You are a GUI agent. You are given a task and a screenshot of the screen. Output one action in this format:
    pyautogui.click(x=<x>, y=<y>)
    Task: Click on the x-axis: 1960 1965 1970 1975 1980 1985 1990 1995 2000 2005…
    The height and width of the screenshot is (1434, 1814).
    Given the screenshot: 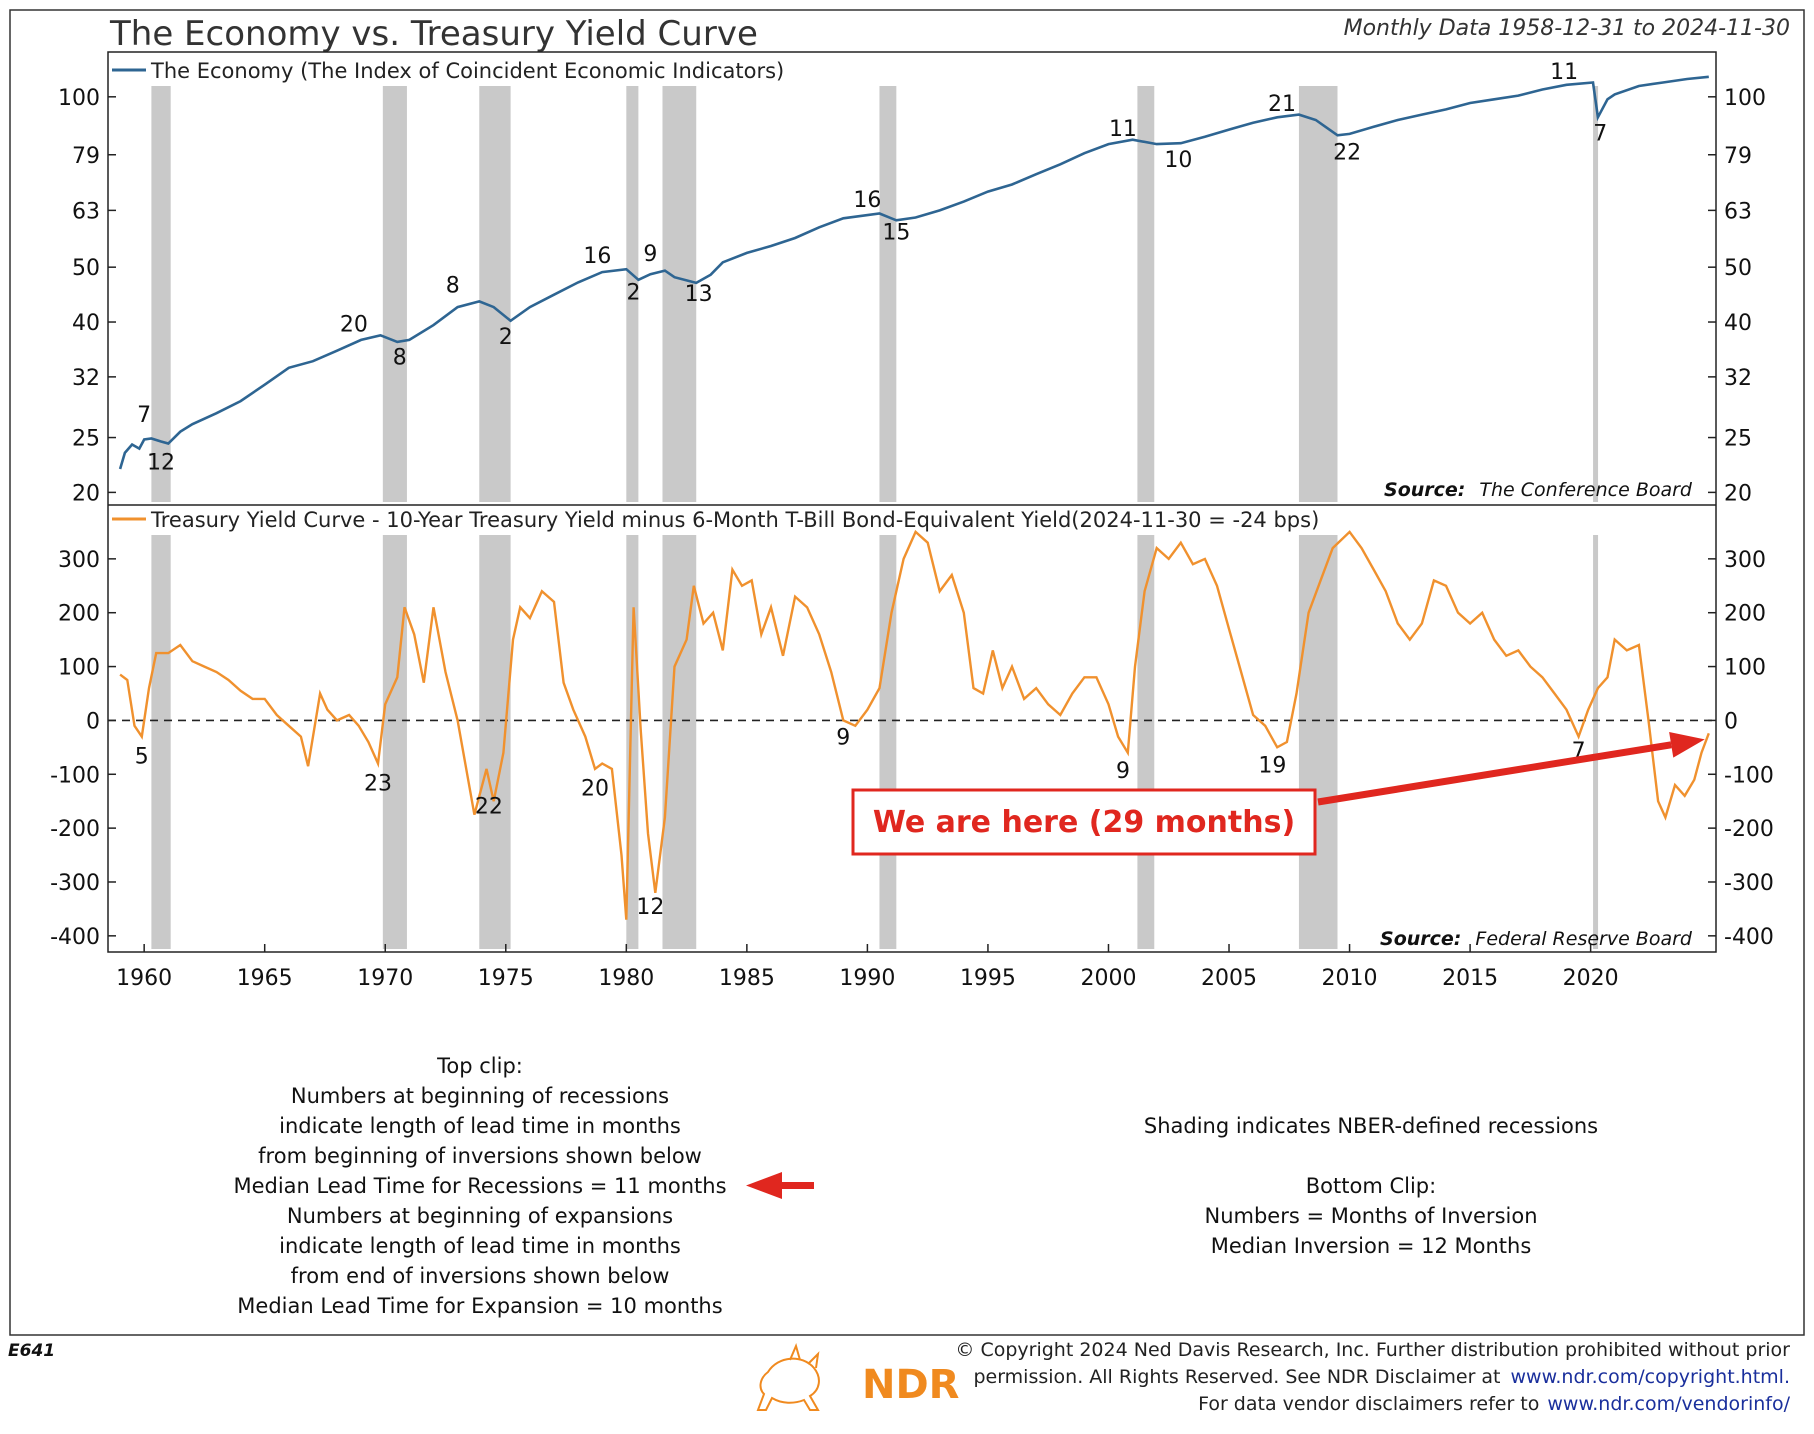 What is the action you would take?
    pyautogui.click(x=867, y=967)
    